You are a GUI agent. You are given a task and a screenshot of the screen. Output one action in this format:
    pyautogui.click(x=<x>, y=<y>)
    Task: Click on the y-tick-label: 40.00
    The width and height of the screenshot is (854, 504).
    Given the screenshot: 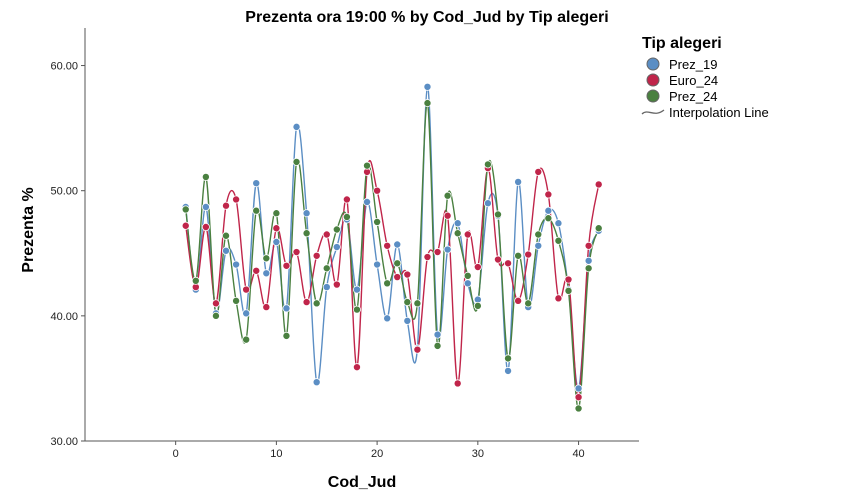 What is the action you would take?
    pyautogui.click(x=64, y=317)
    